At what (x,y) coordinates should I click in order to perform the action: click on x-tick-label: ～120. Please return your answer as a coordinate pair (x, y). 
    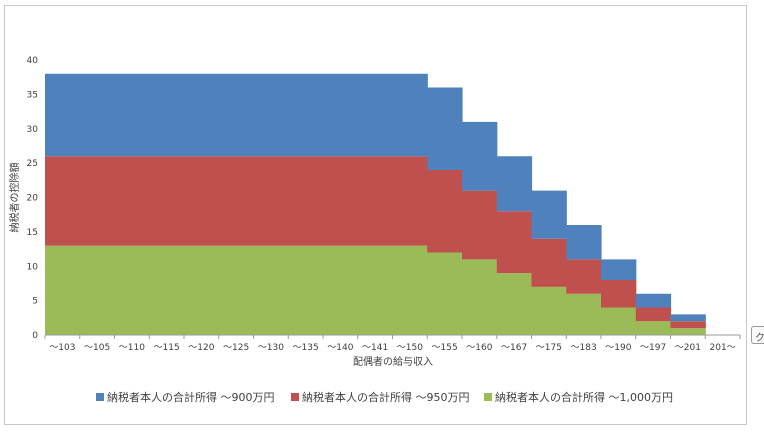
    Looking at the image, I should click on (201, 348).